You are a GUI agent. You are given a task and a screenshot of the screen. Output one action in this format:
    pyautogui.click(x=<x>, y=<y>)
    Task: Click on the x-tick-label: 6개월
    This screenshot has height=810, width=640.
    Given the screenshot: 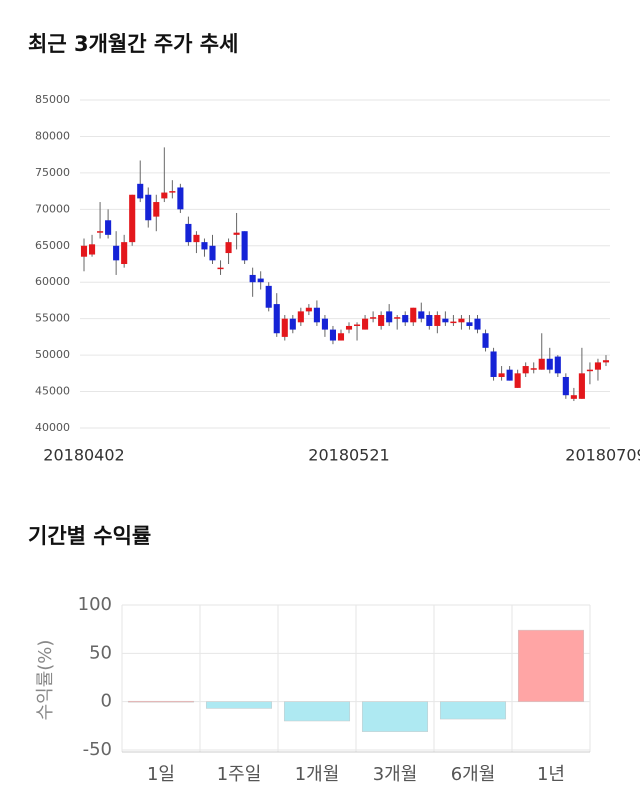 What is the action you would take?
    pyautogui.click(x=473, y=774)
    